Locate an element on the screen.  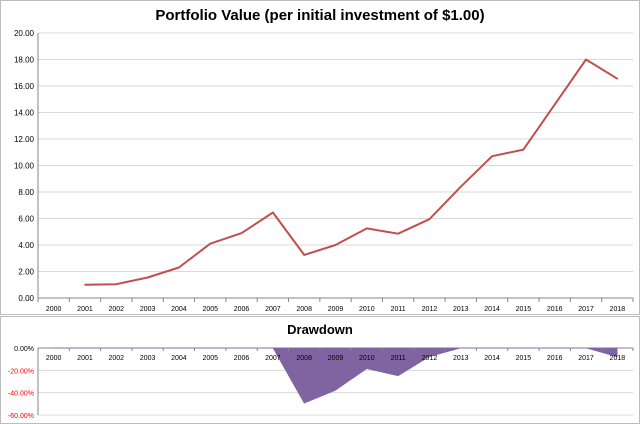
y-tick-label: 18.00 is located at coordinates (24, 60).